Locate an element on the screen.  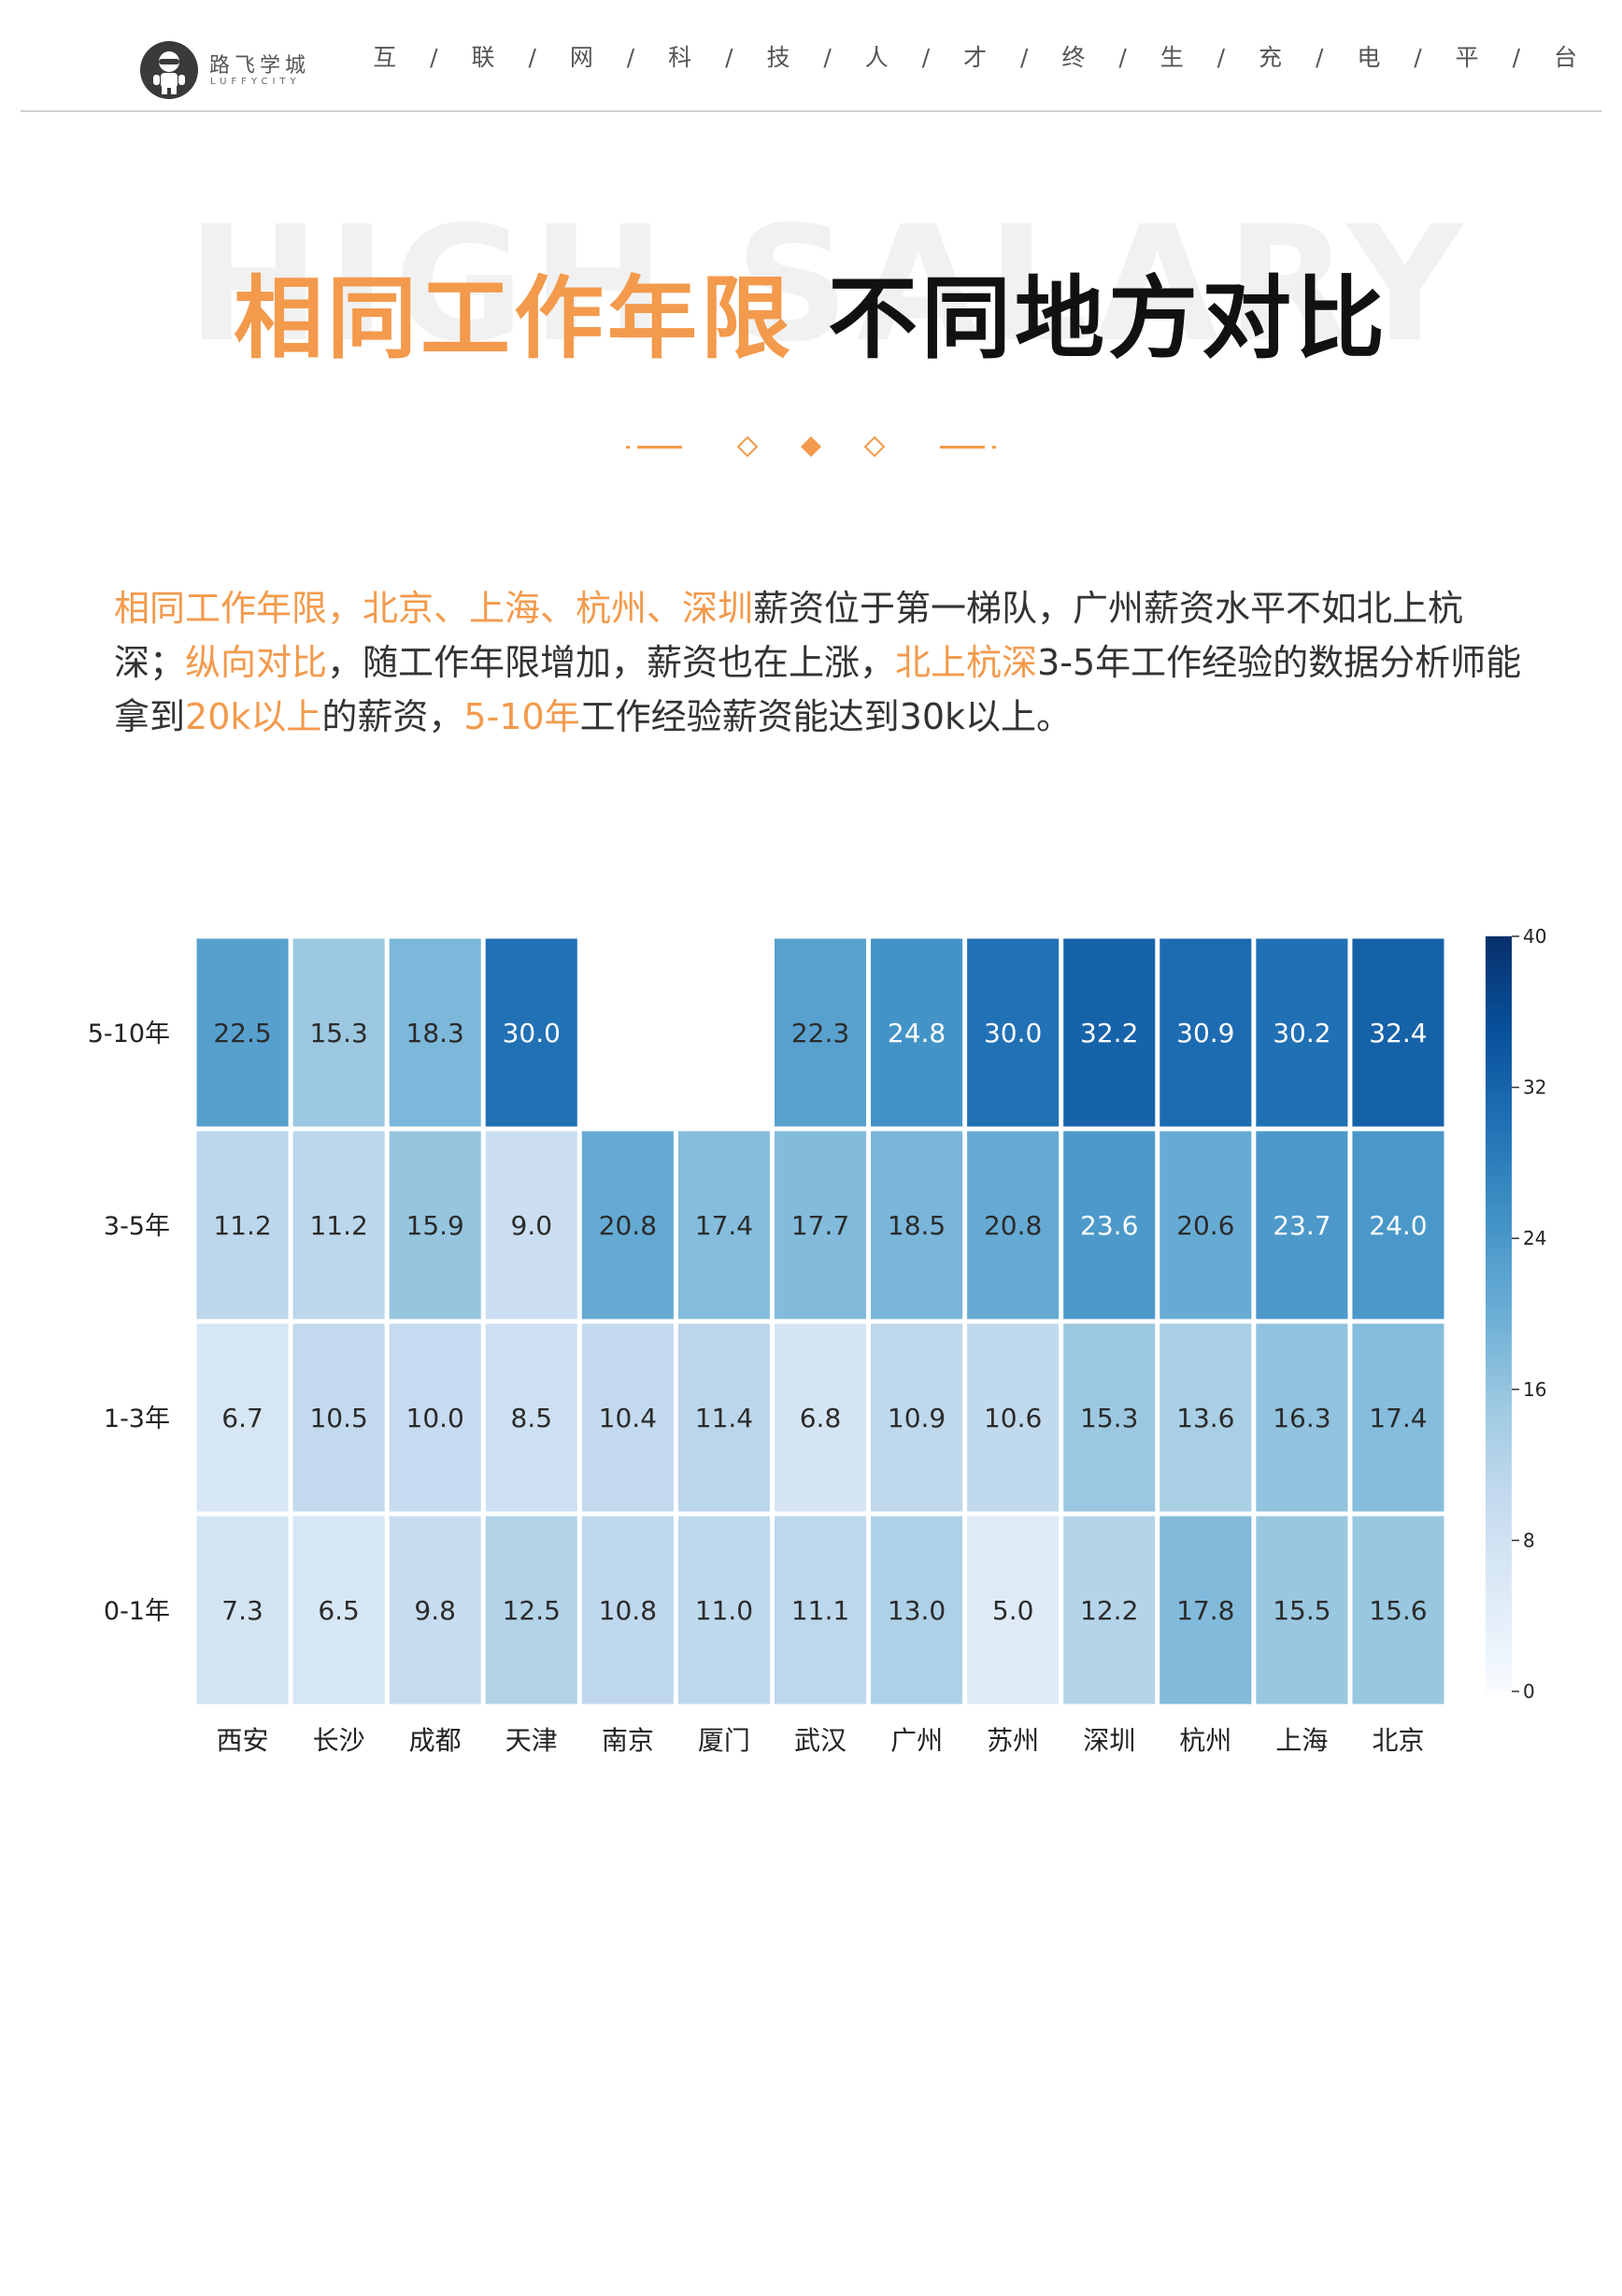
colorbar-tick-label: 40 is located at coordinates (1535, 936).